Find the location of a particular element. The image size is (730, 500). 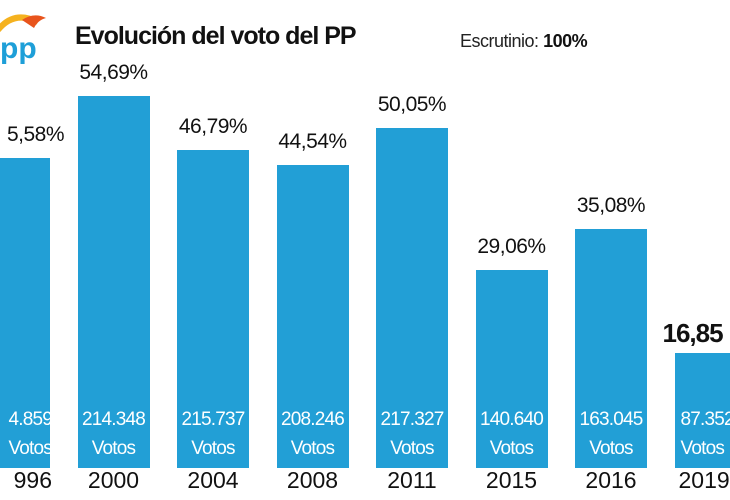

svg-text: pp is located at coordinates (18, 48).